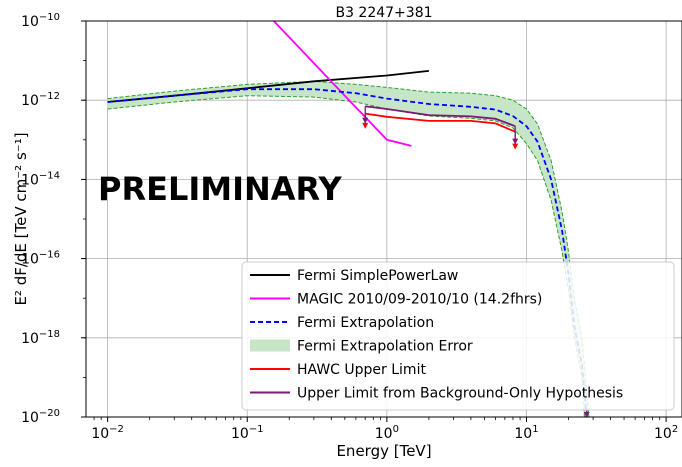  What do you see at coordinates (220, 189) in the screenshot?
I see `watermark-preliminary: PRELIMINARY` at bounding box center [220, 189].